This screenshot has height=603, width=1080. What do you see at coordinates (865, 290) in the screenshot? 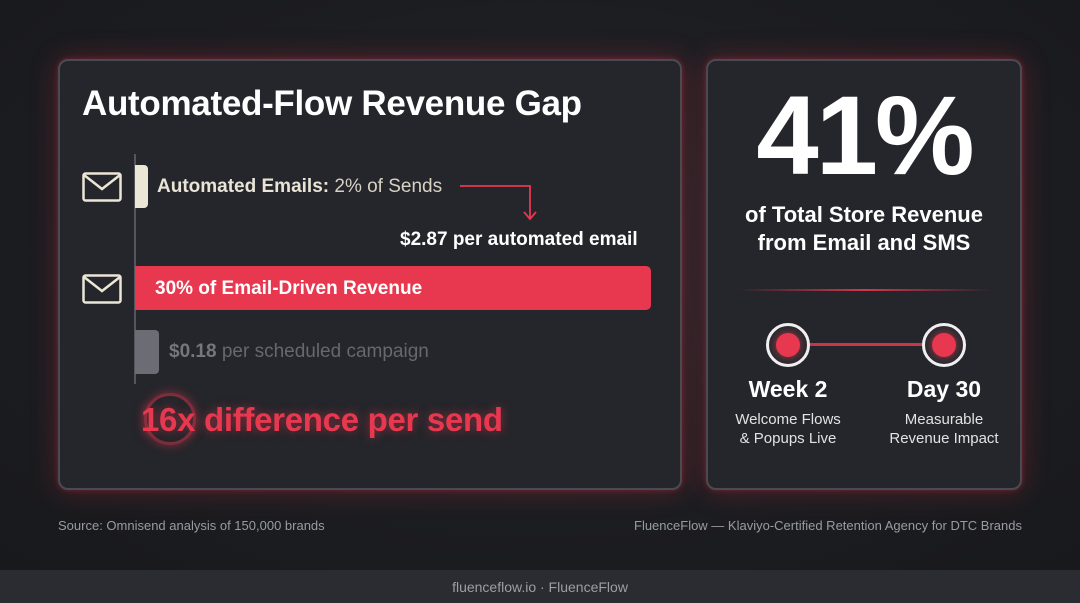
I see `divider` at bounding box center [865, 290].